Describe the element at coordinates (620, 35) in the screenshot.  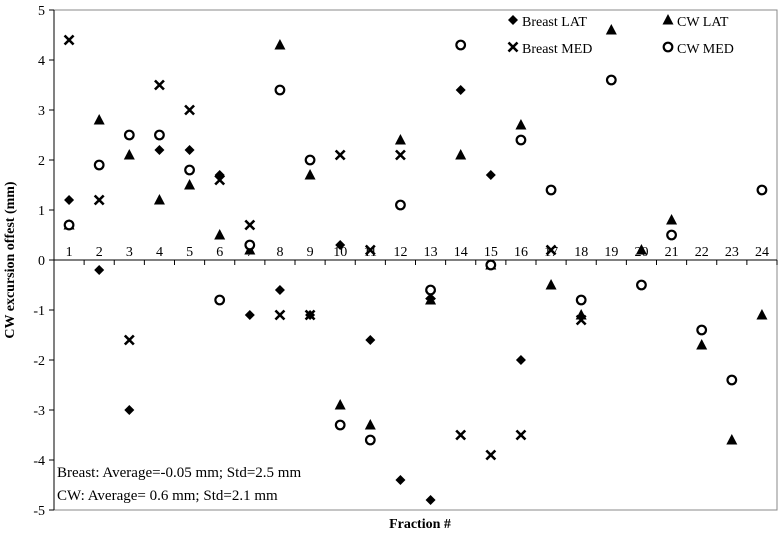
I see `legend: Breast LAT CW LAT Breast MED CW MED` at that location.